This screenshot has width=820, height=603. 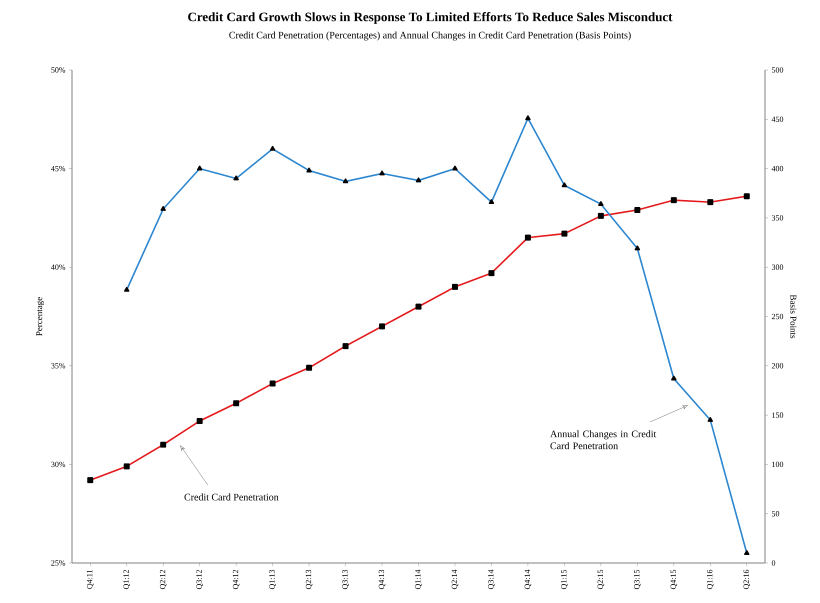 What do you see at coordinates (40, 316) in the screenshot?
I see `y-axis-title: Percentage` at bounding box center [40, 316].